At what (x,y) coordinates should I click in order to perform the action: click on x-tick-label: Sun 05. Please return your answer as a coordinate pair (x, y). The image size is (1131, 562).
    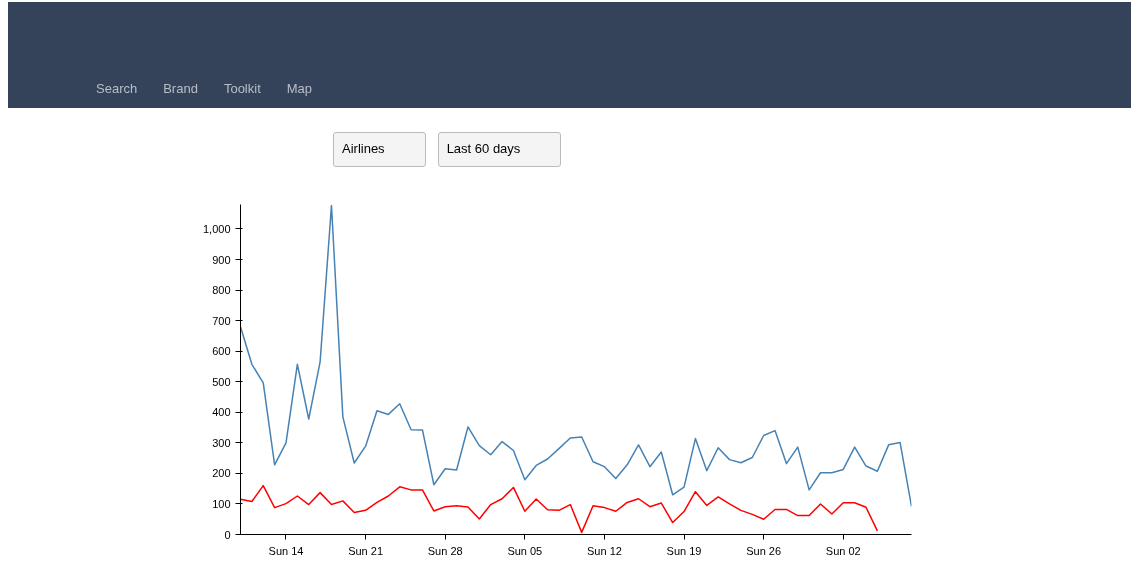
    Looking at the image, I should click on (525, 550).